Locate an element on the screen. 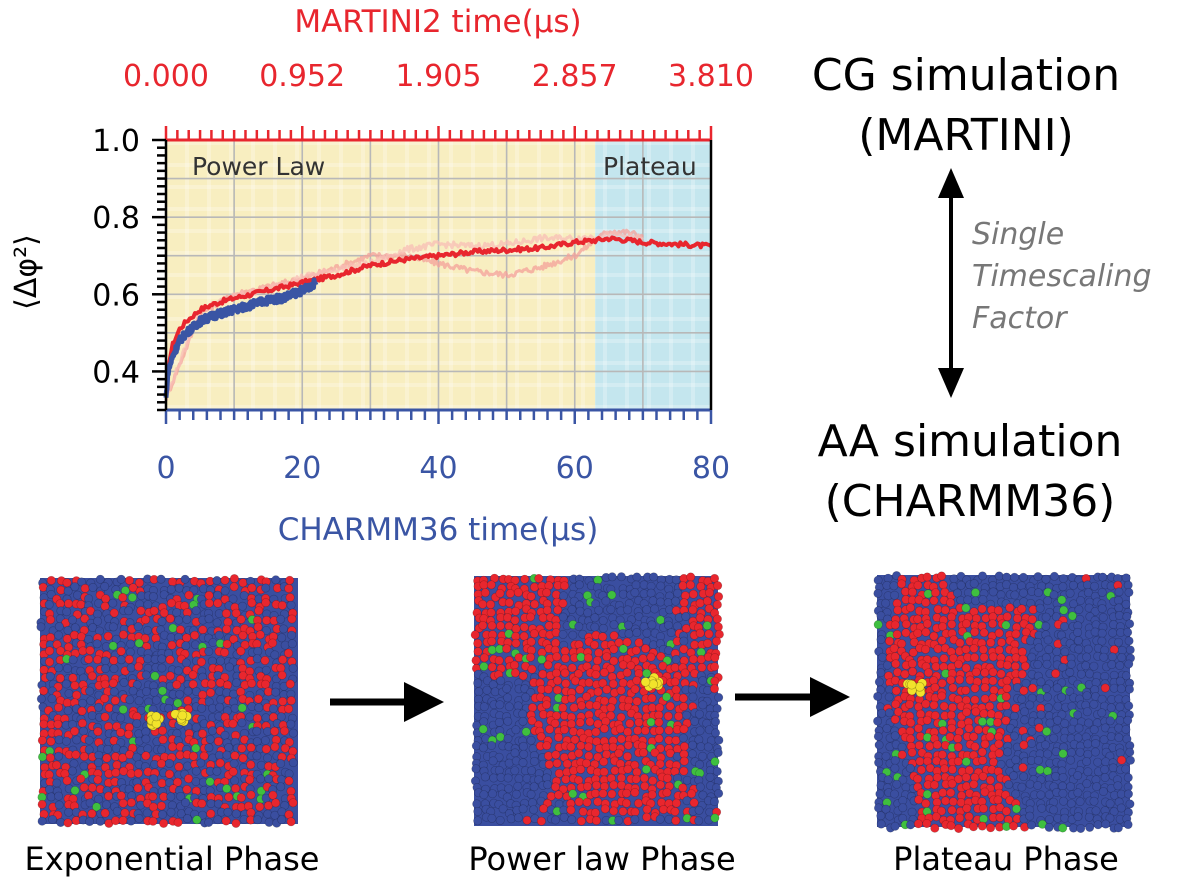 The height and width of the screenshot is (889, 1200). series-line-martini2 is located at coordinates (438, 316).